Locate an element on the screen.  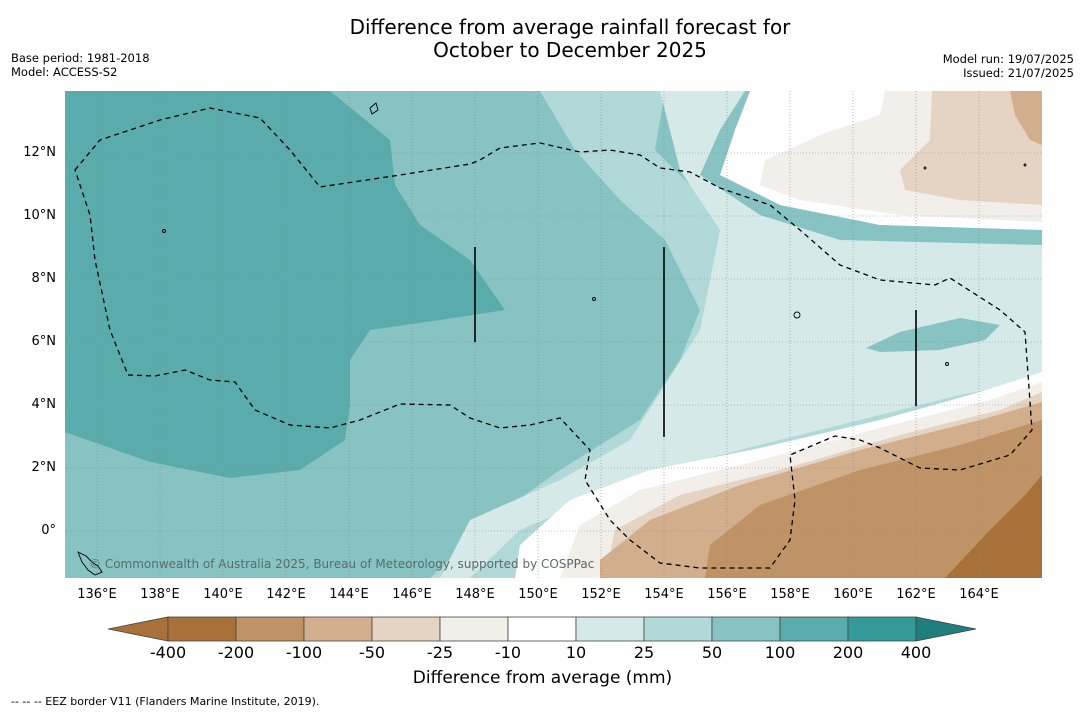
lon-tick-164e: 164°E is located at coordinates (979, 594).